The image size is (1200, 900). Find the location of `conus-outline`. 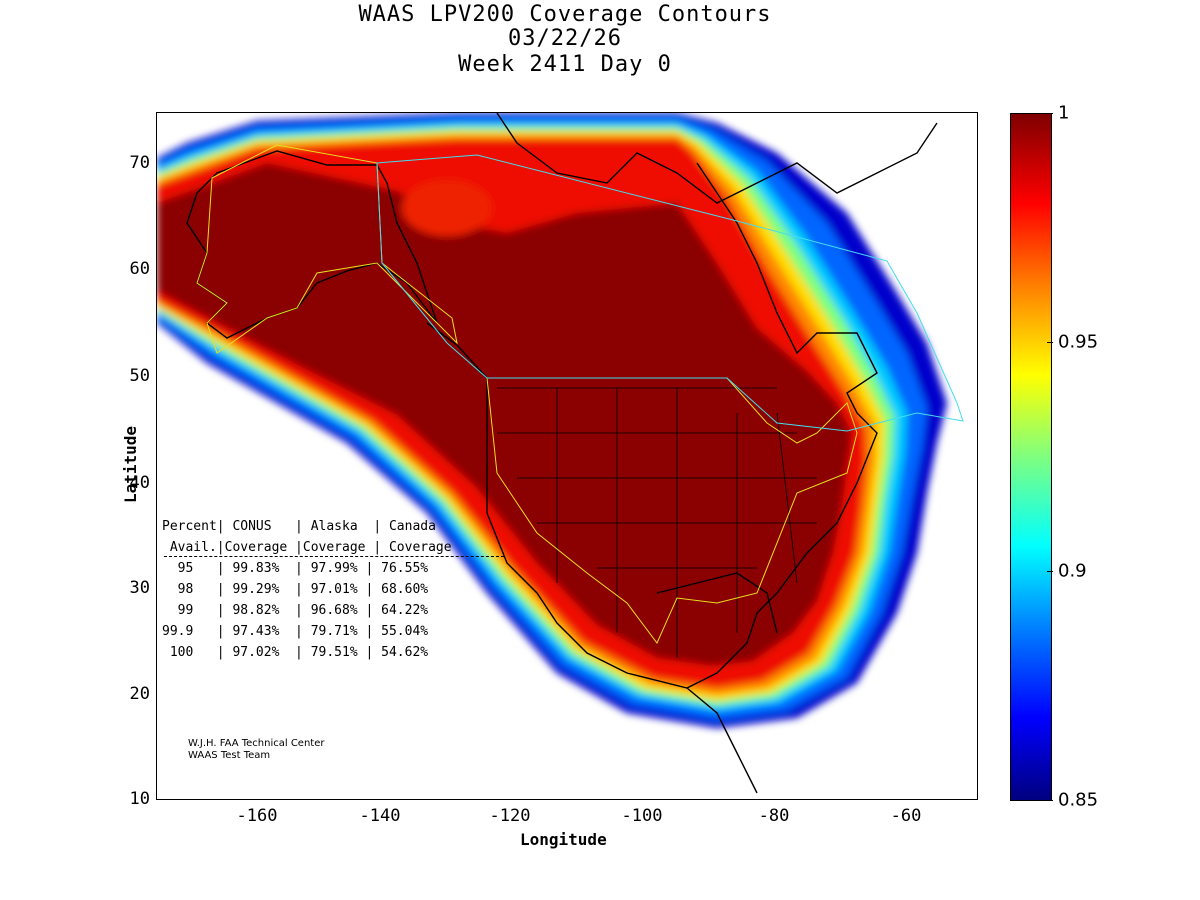

conus-outline is located at coordinates (672, 510).